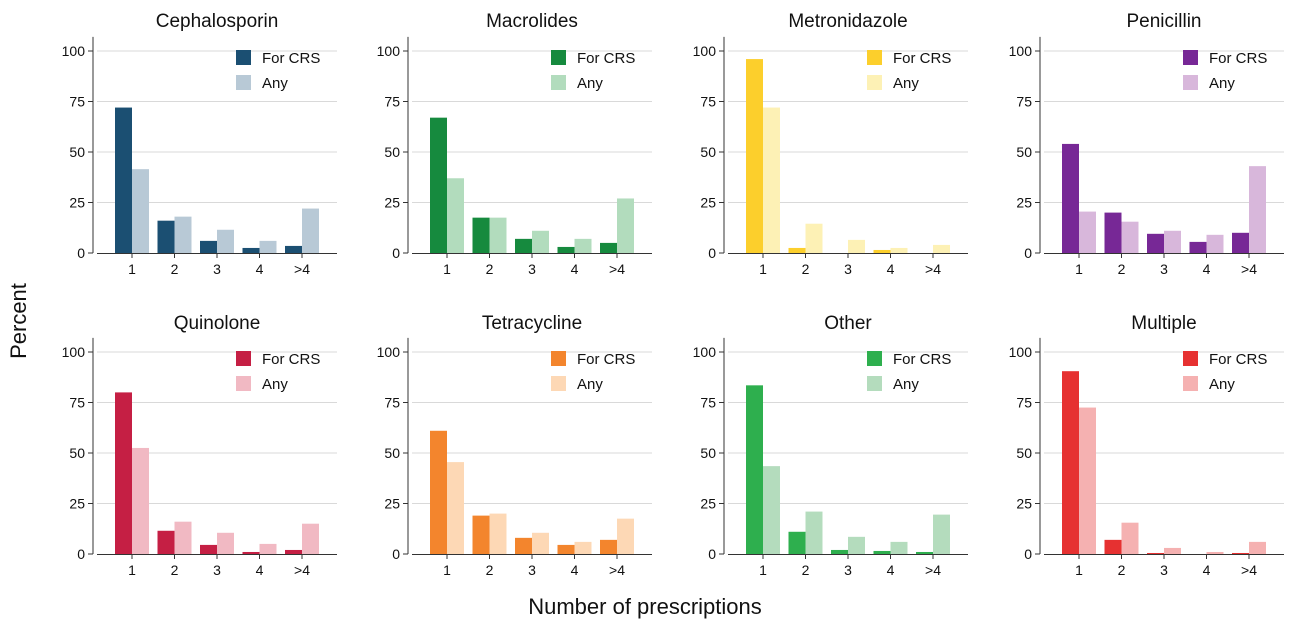 The image size is (1290, 622). I want to click on panel-title: Cephalosporin, so click(217, 21).